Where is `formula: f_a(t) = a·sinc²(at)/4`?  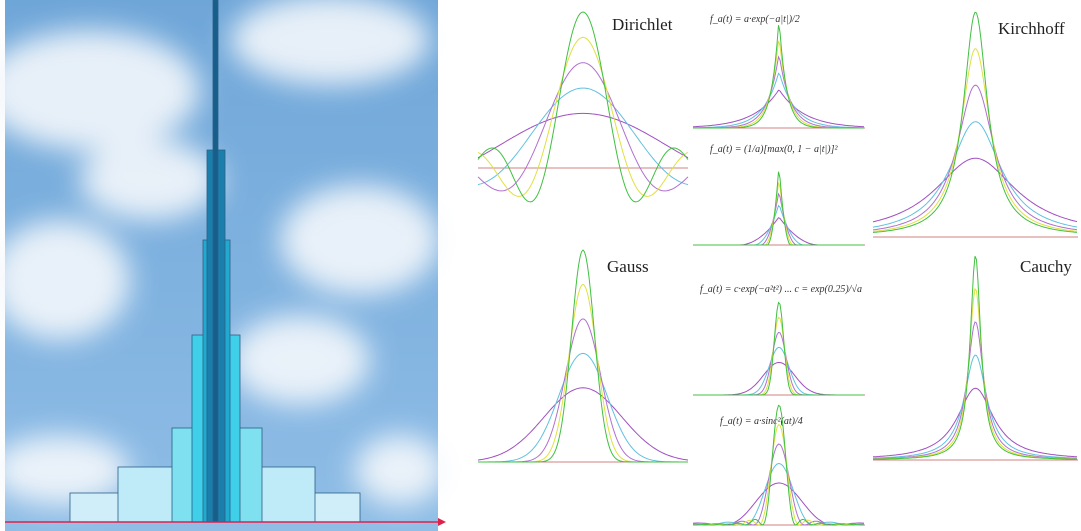
formula: f_a(t) = a·sinc²(at)/4 is located at coordinates (761, 421).